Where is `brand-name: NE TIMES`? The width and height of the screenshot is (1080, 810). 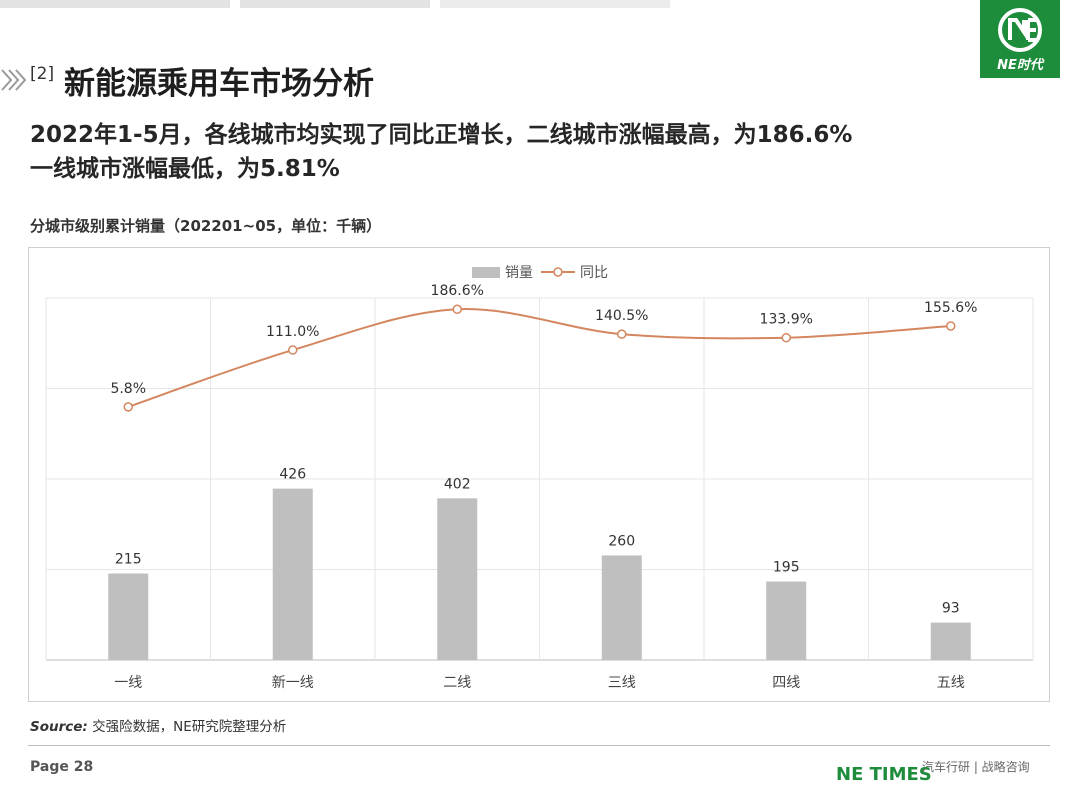
brand-name: NE TIMES is located at coordinates (884, 774).